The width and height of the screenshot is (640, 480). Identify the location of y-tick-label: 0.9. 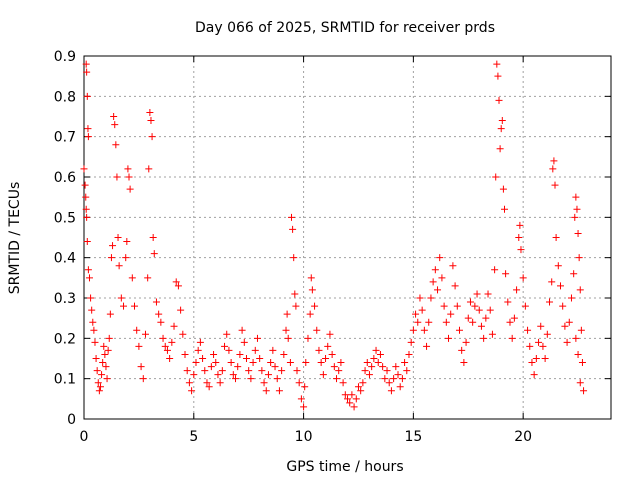
(65, 57).